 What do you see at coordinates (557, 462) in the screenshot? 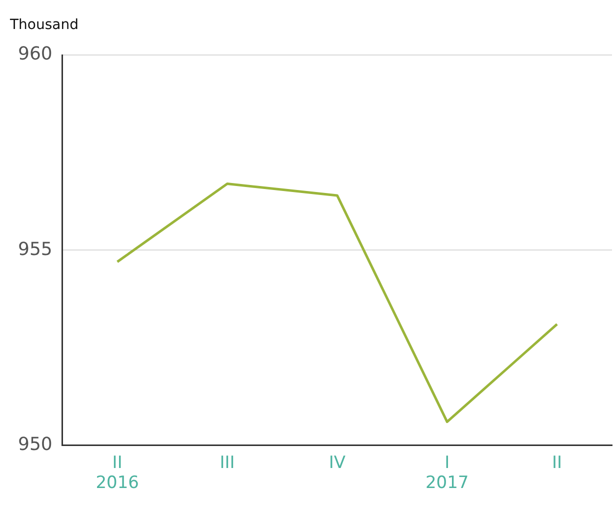
I see `x-tick-label: II` at bounding box center [557, 462].